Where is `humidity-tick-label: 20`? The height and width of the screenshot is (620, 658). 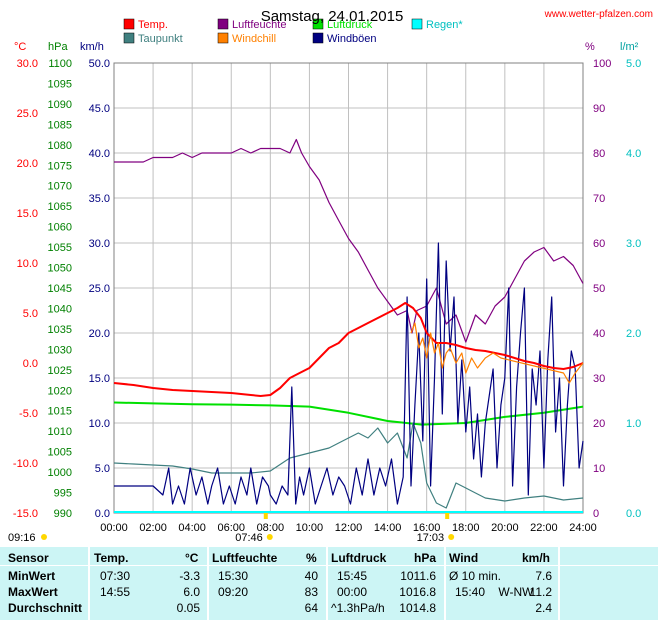 humidity-tick-label: 20 is located at coordinates (599, 424).